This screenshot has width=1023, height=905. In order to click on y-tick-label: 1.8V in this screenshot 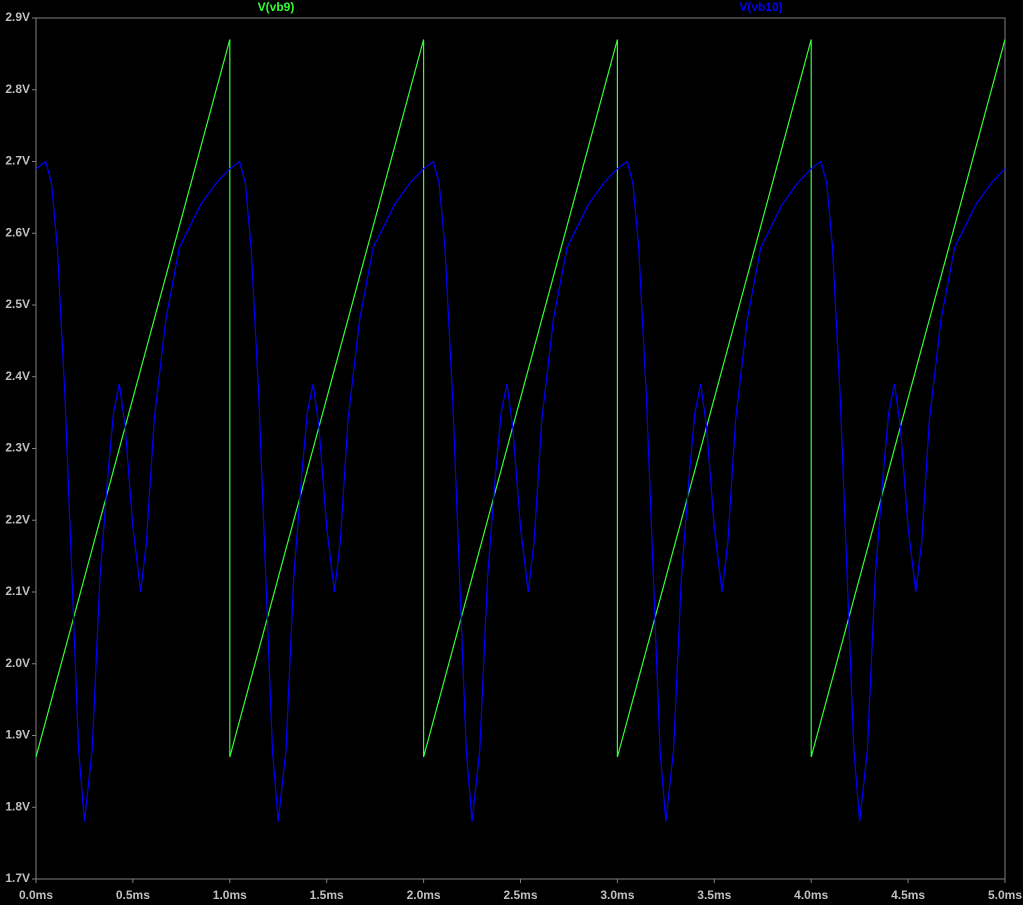, I will do `click(17, 806)`.